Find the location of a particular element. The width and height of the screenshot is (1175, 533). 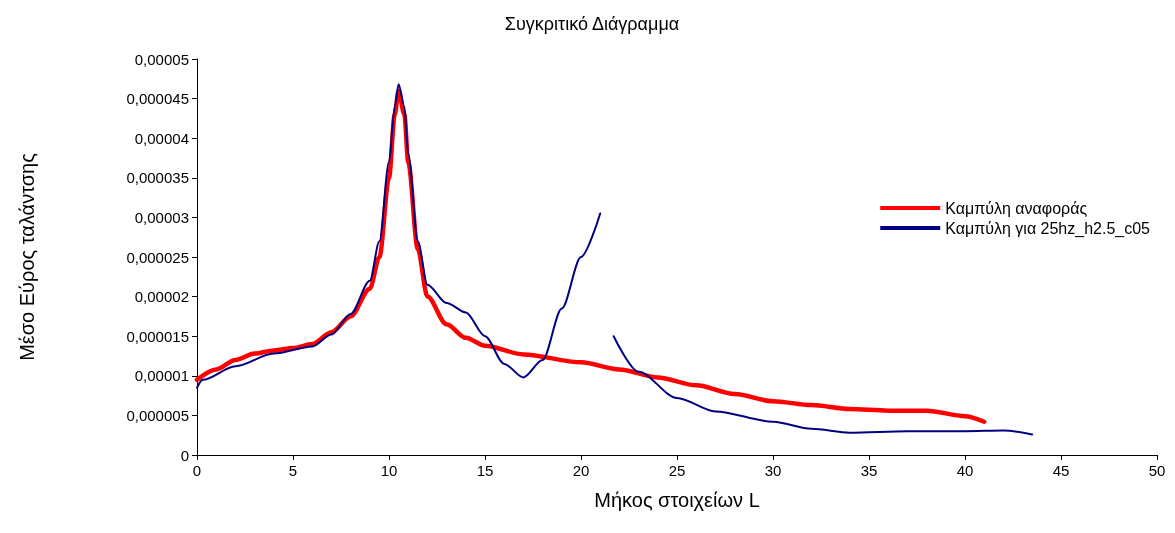

x-tick-label: 35 is located at coordinates (869, 470).